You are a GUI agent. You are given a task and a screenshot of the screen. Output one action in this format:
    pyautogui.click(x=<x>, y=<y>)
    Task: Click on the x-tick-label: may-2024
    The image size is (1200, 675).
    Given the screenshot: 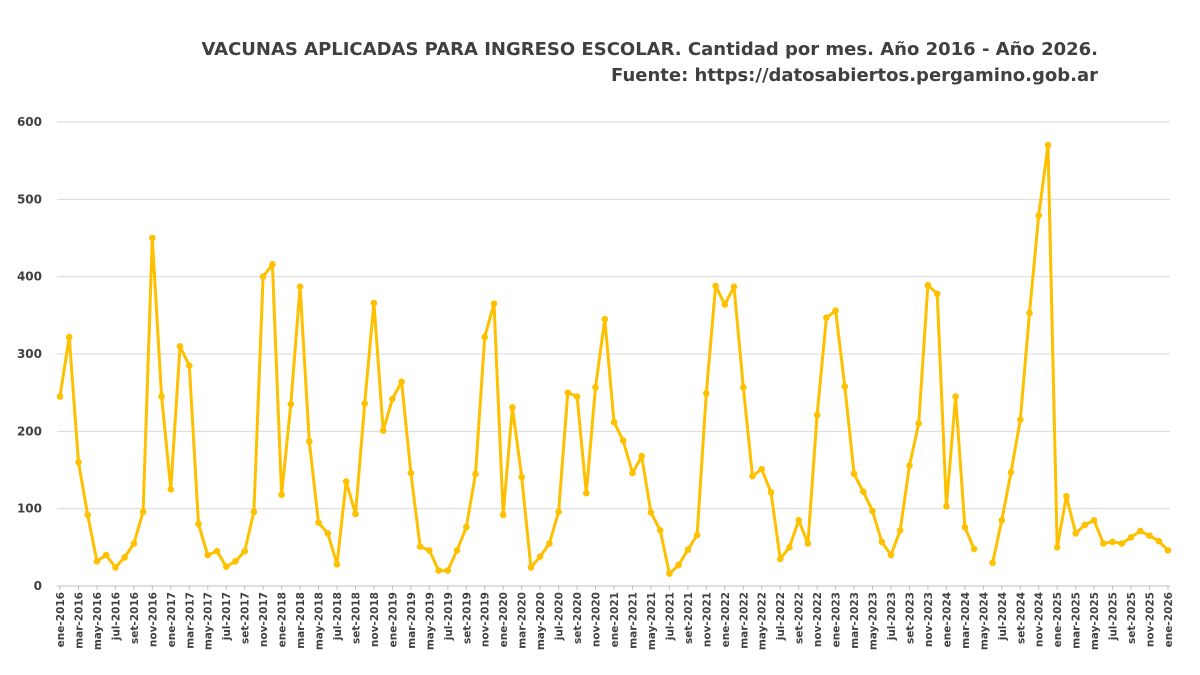 What is the action you would take?
    pyautogui.click(x=984, y=621)
    